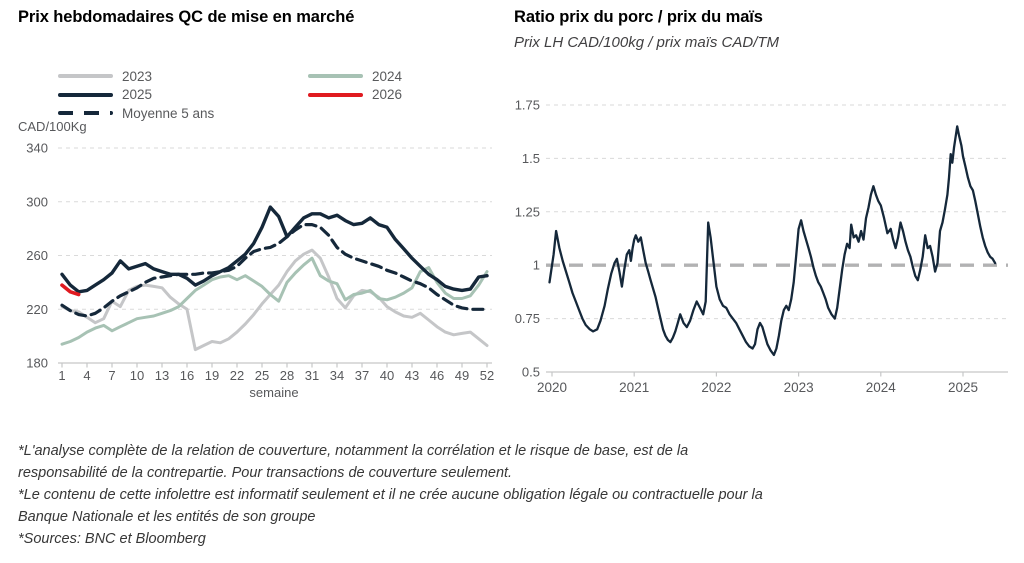 This screenshot has width=1024, height=563. I want to click on right-x-tick-label: 2022, so click(716, 387).